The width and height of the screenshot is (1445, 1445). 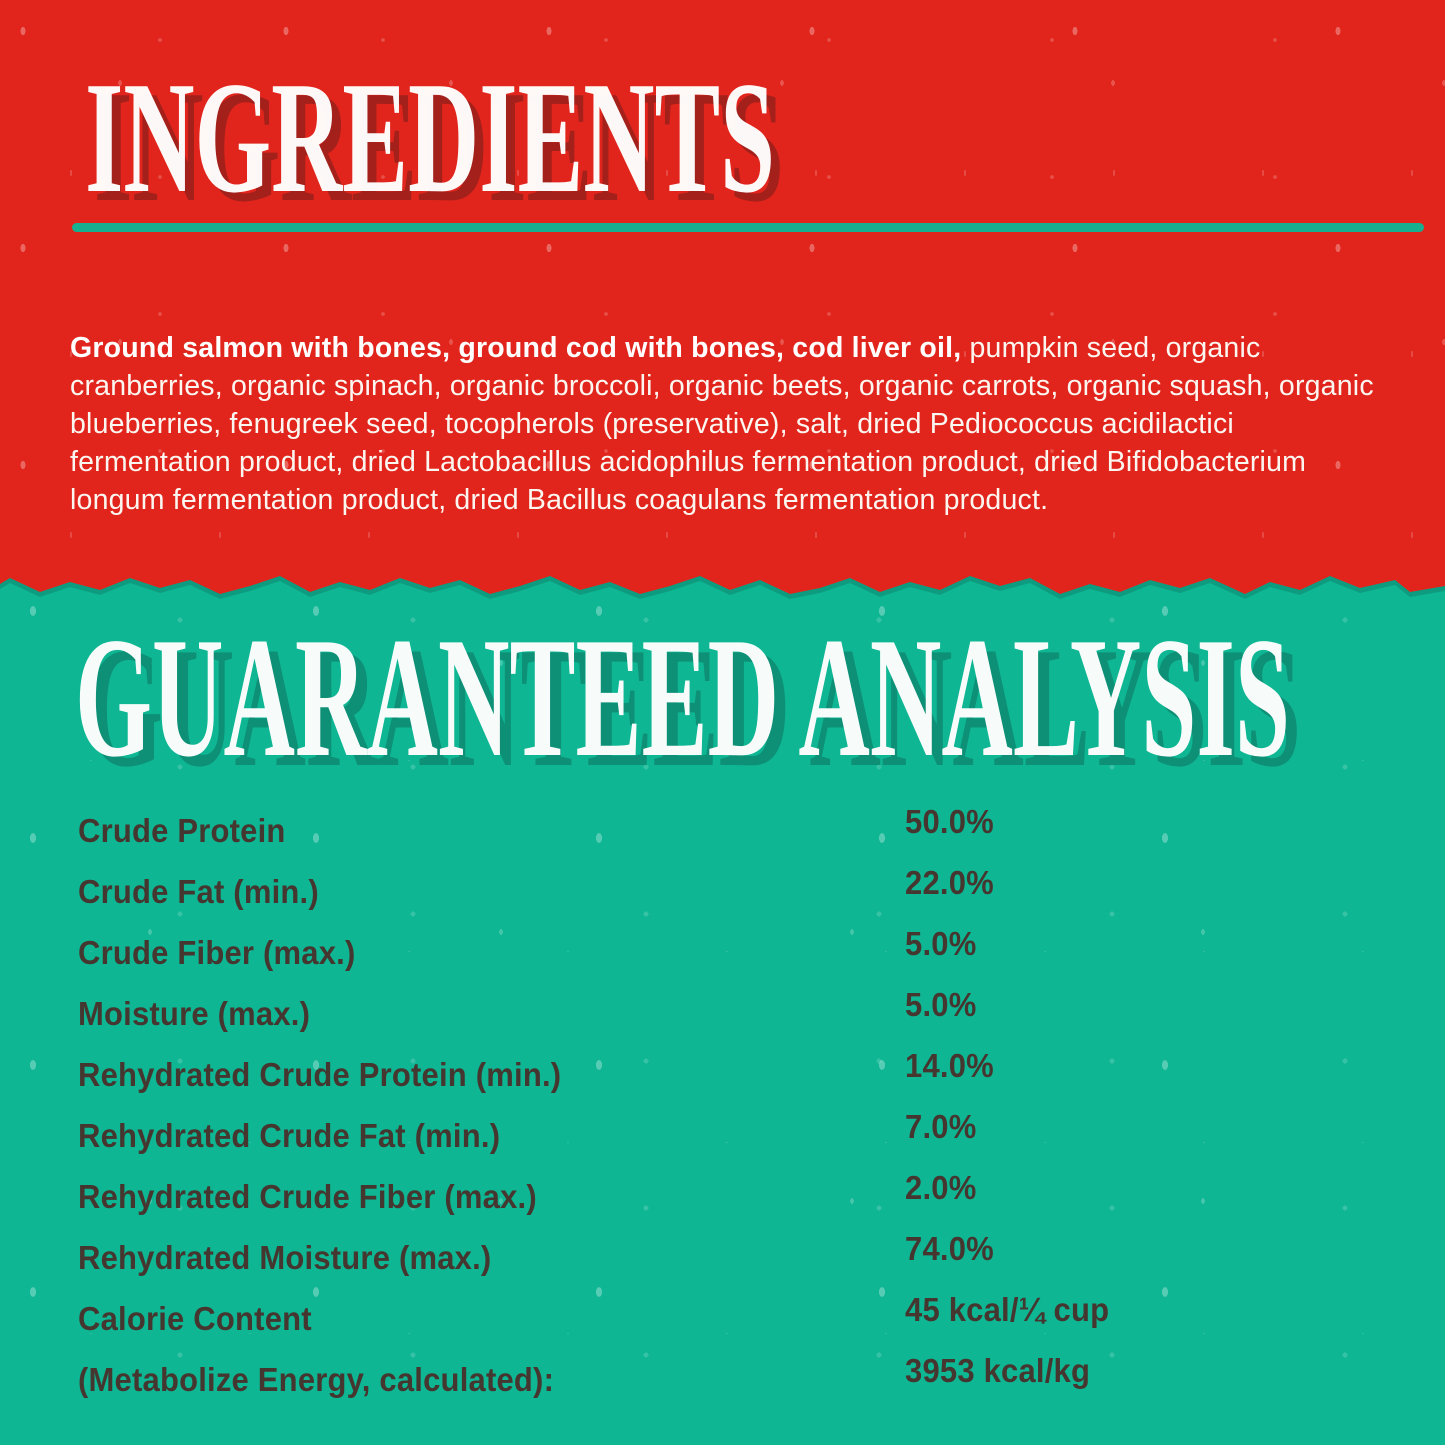 I want to click on ingredients-title-text: INGREDIENTS, so click(x=430, y=137).